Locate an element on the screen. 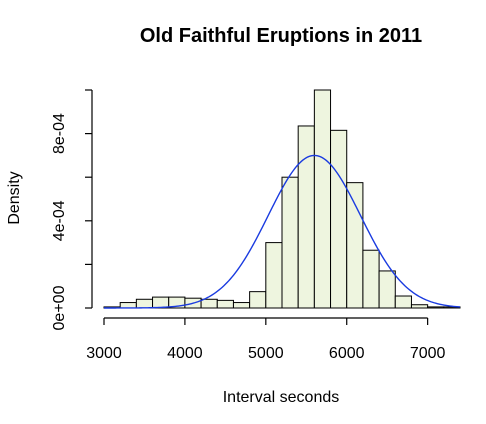  x-tick-label-3: 6000 is located at coordinates (347, 353).